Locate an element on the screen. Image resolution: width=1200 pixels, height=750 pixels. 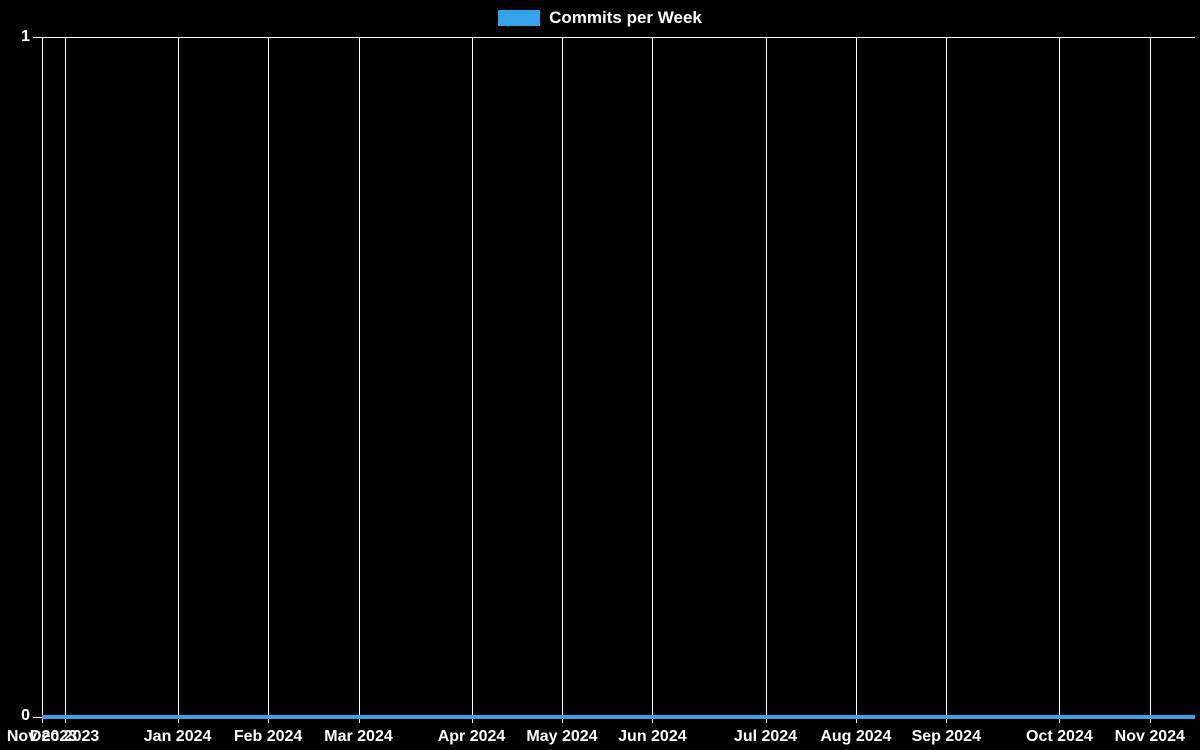
x-tick-label: Nov 2024 is located at coordinates (1149, 736).